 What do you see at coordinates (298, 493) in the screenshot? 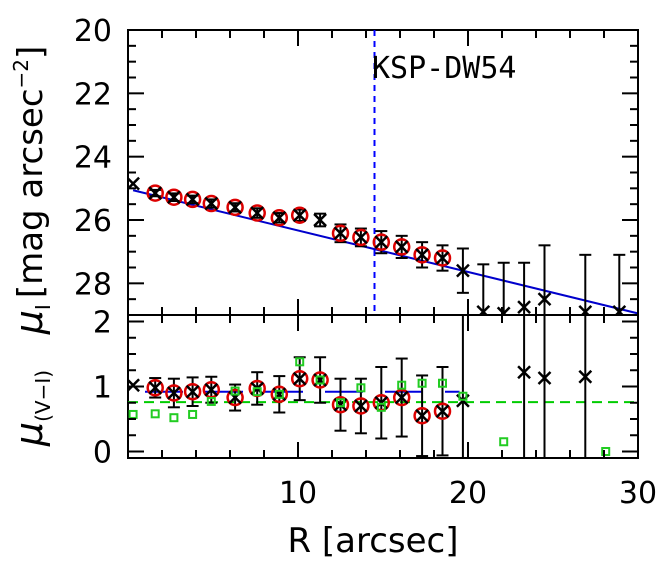
I see `x-tick-label: 10` at bounding box center [298, 493].